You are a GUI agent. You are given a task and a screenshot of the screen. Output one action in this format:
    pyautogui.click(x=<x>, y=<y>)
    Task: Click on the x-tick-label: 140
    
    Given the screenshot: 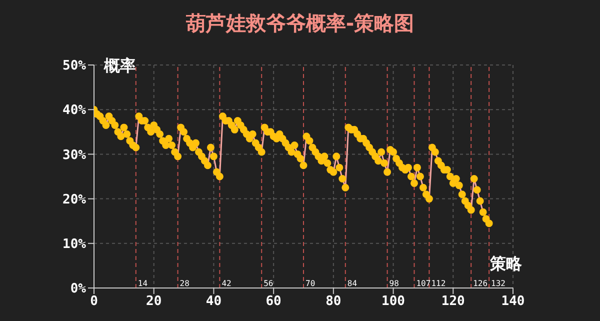 What is the action you would take?
    pyautogui.click(x=513, y=302)
    